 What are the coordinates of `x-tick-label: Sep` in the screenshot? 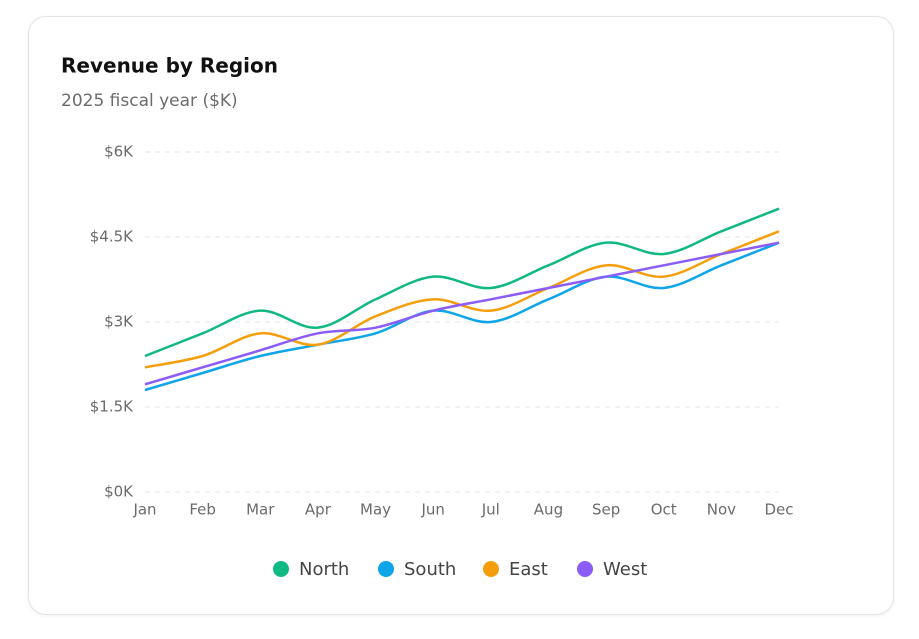 It's located at (606, 510).